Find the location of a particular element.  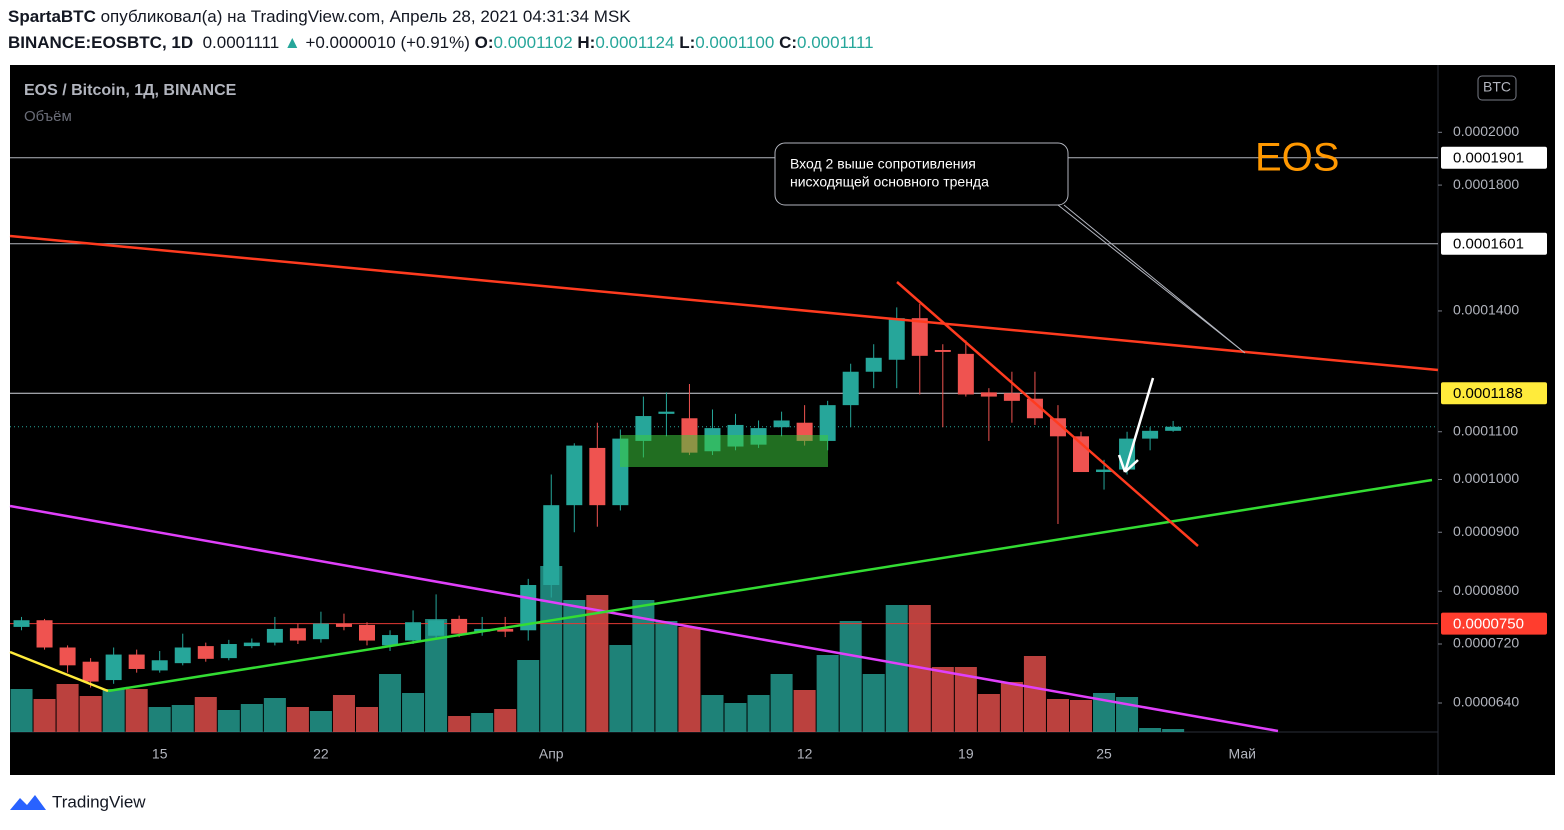

ohlc-label: O: is located at coordinates (484, 42).